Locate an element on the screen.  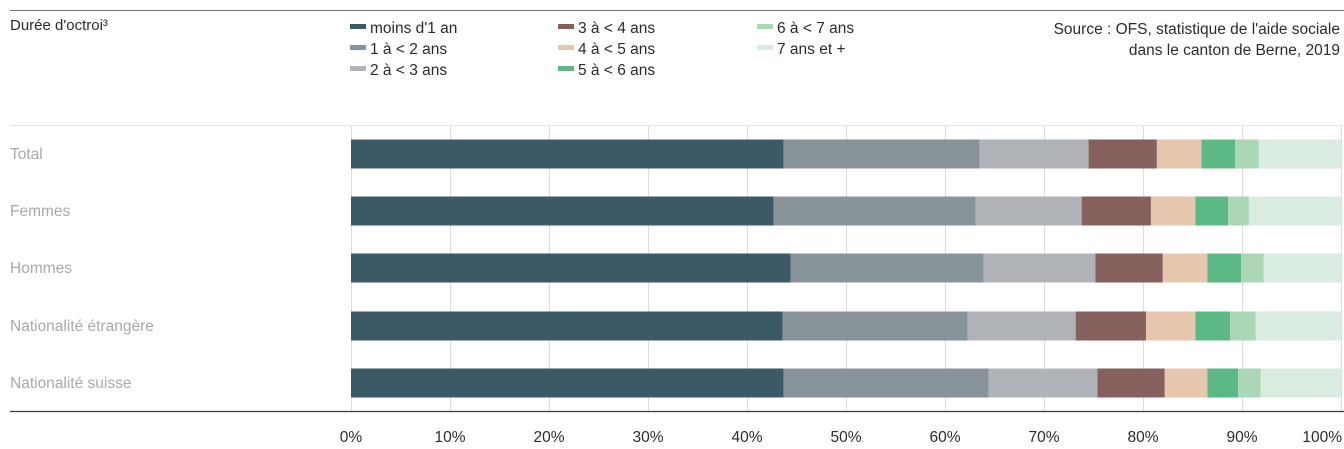
x-tick-label: 10% is located at coordinates (449, 437).